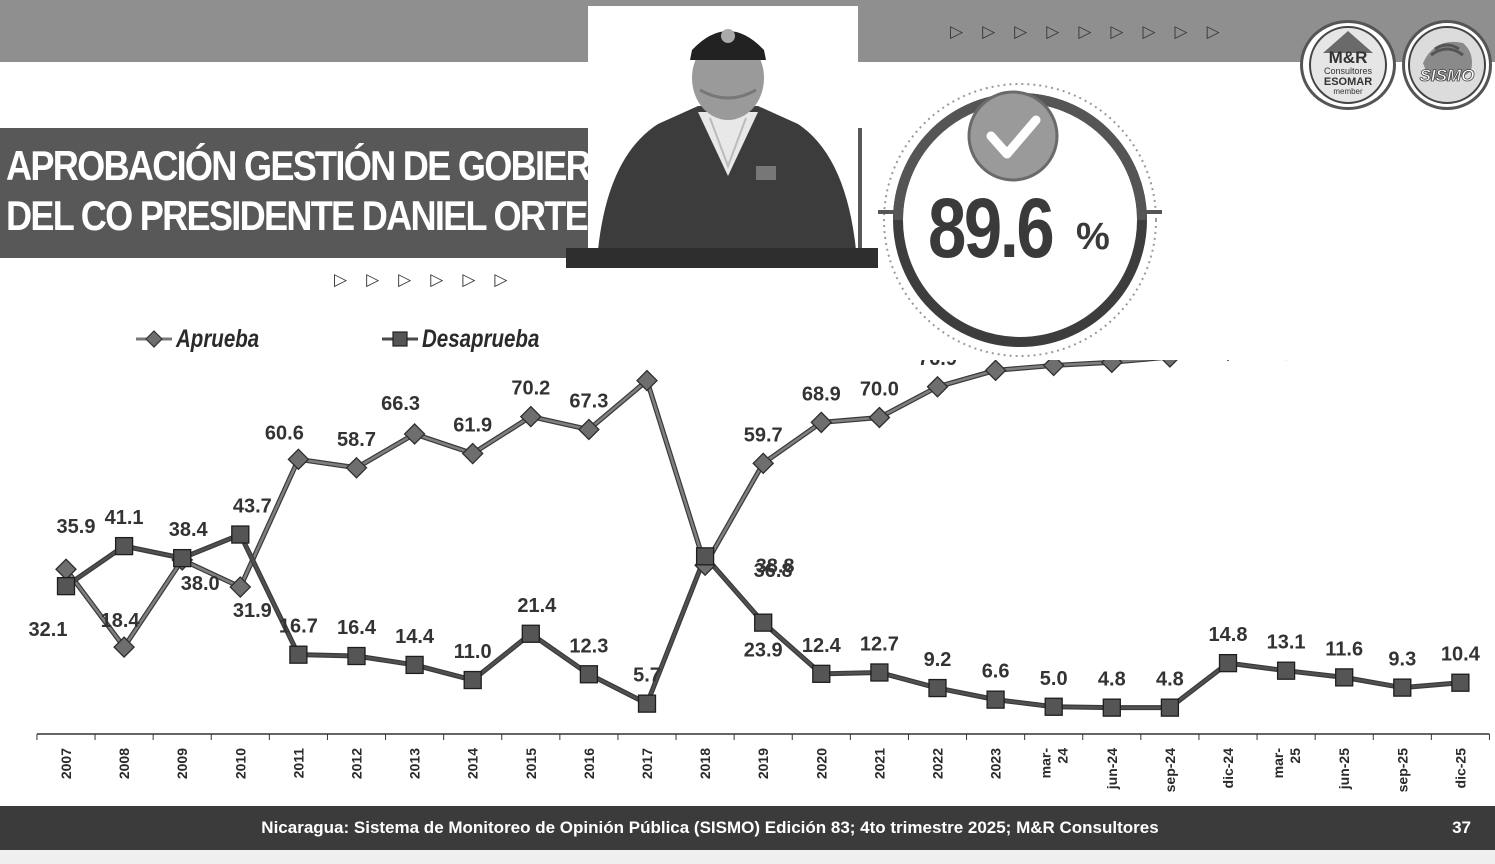 The width and height of the screenshot is (1495, 864). Describe the element at coordinates (589, 763) in the screenshot. I see `x-tick-label: 2016` at that location.